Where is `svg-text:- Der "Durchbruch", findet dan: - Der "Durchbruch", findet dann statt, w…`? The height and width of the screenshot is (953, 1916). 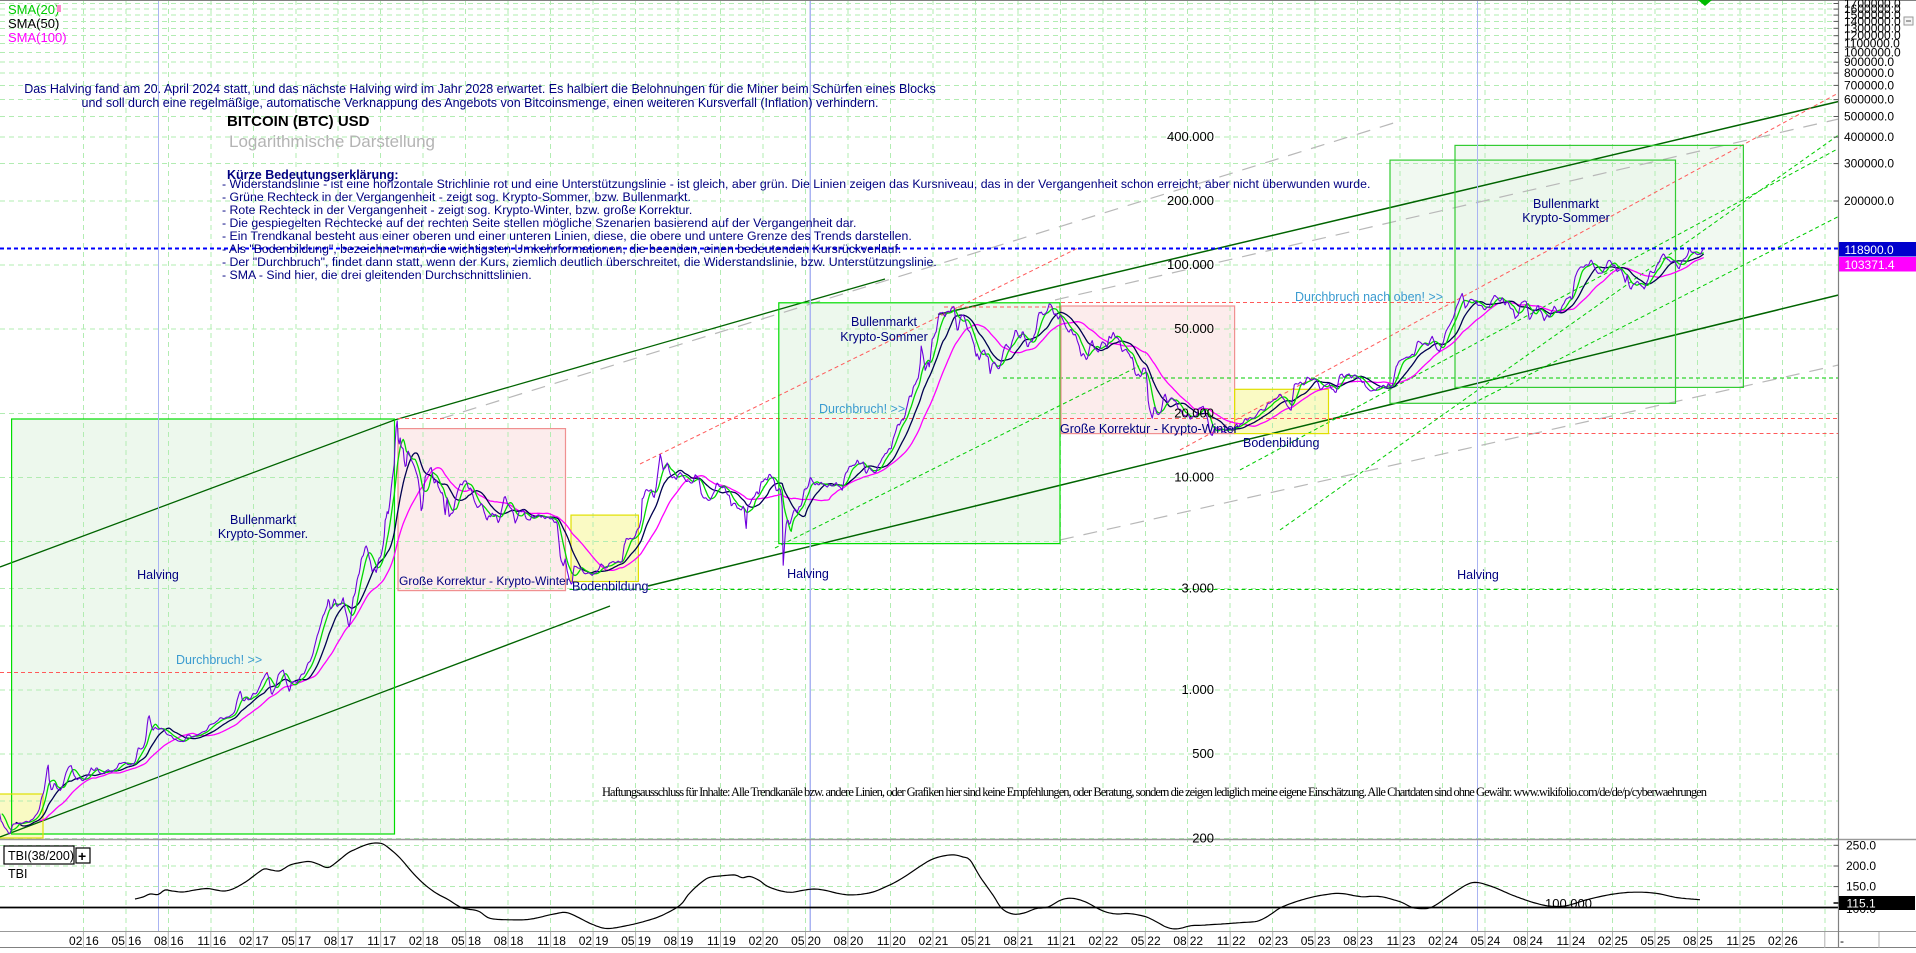
svg-text:- Der "Durchbruch", findet dan: - Der "Durchbruch", findet dann statt, w… is located at coordinates (579, 262).